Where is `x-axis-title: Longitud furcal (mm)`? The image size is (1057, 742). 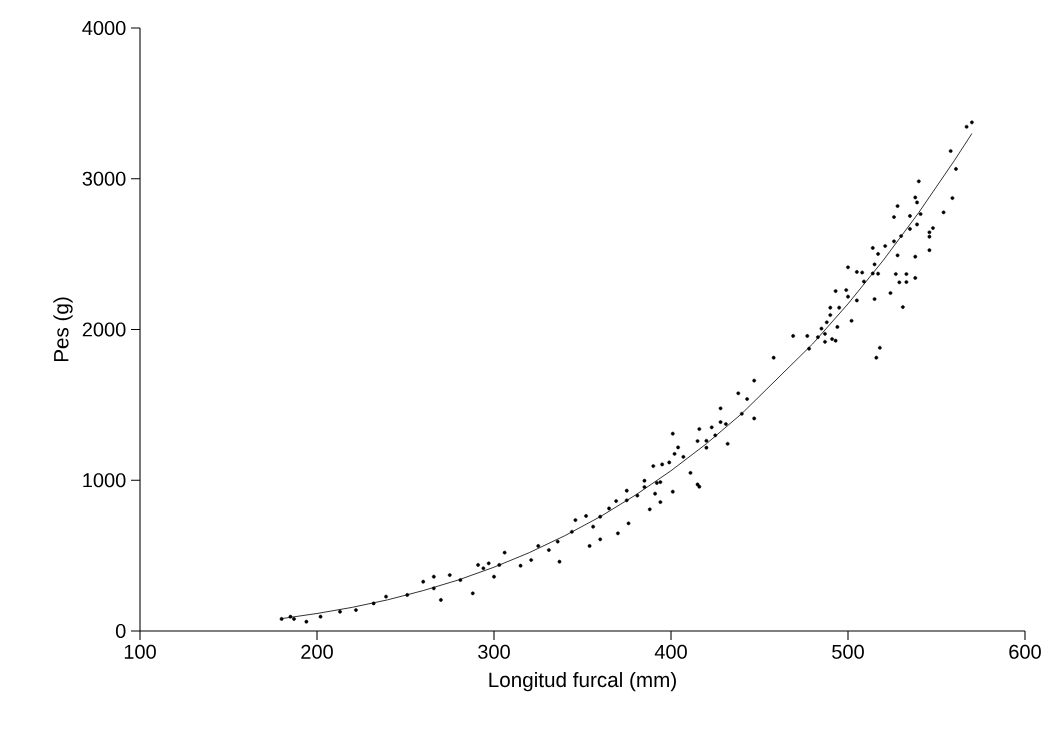
x-axis-title: Longitud furcal (mm) is located at coordinates (582, 682).